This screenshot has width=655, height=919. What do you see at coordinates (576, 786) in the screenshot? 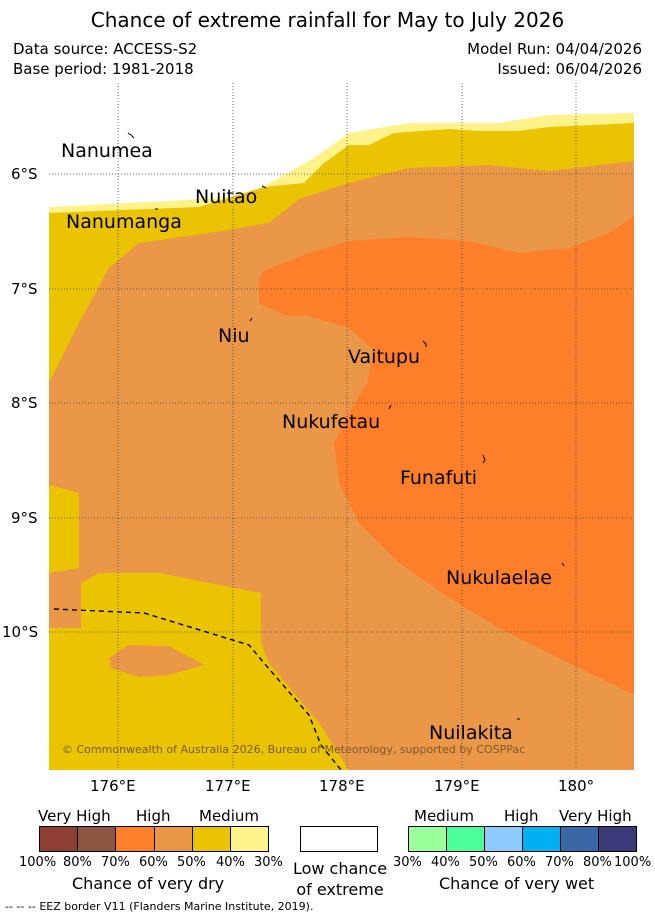
I see `lon-label-180: 180°` at bounding box center [576, 786].